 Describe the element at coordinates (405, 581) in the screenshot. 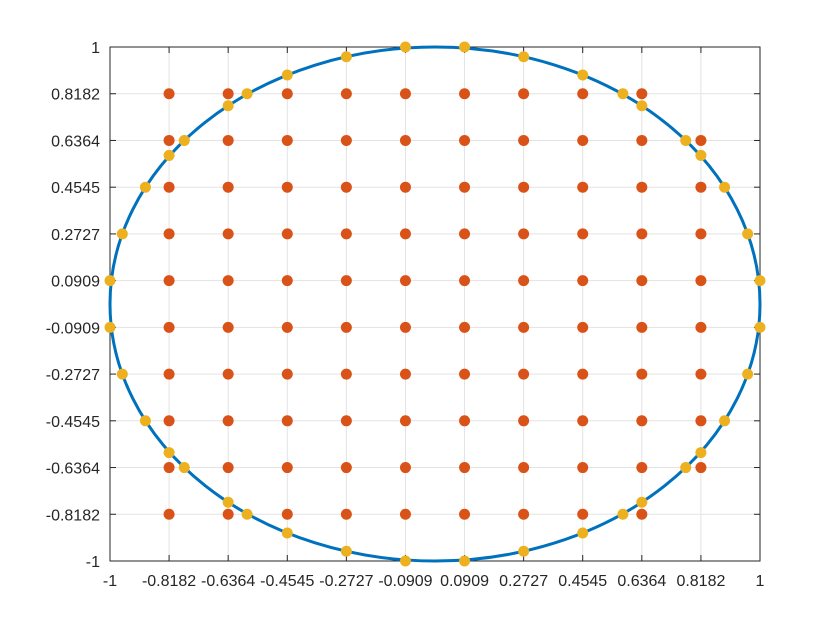

I see `x-tick-label-5: -0.0909` at that location.